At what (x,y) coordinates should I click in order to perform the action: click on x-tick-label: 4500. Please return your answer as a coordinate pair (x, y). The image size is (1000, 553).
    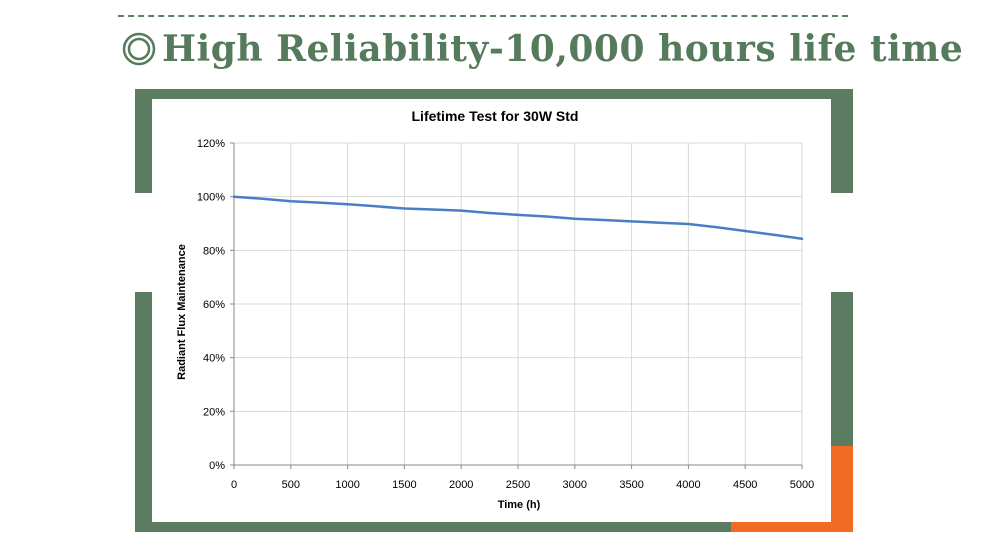
    Looking at the image, I should click on (745, 485).